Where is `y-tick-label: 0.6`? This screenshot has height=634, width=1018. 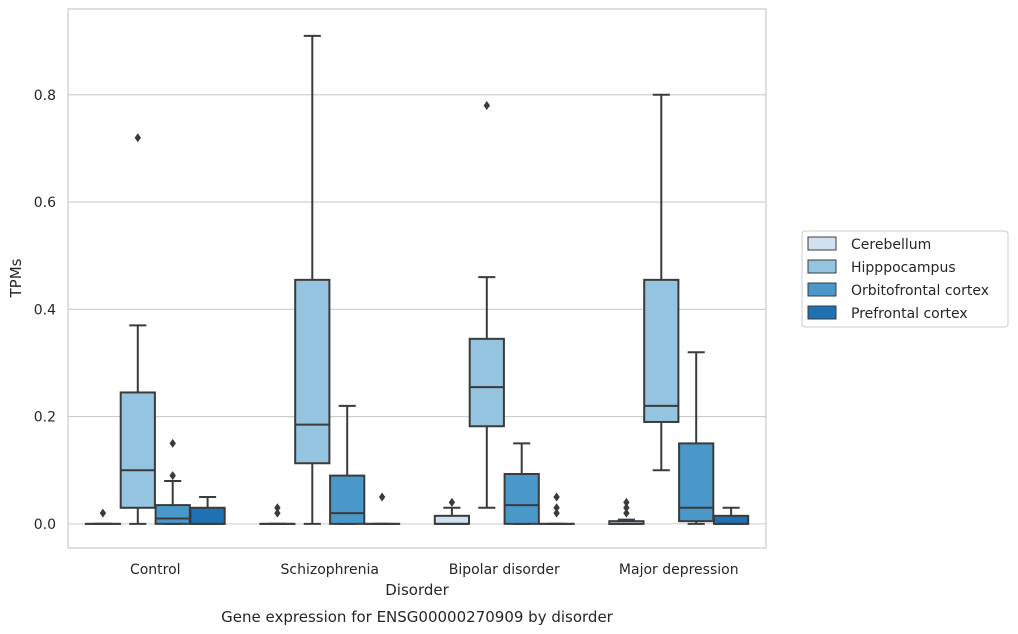
y-tick-label: 0.6 is located at coordinates (45, 203).